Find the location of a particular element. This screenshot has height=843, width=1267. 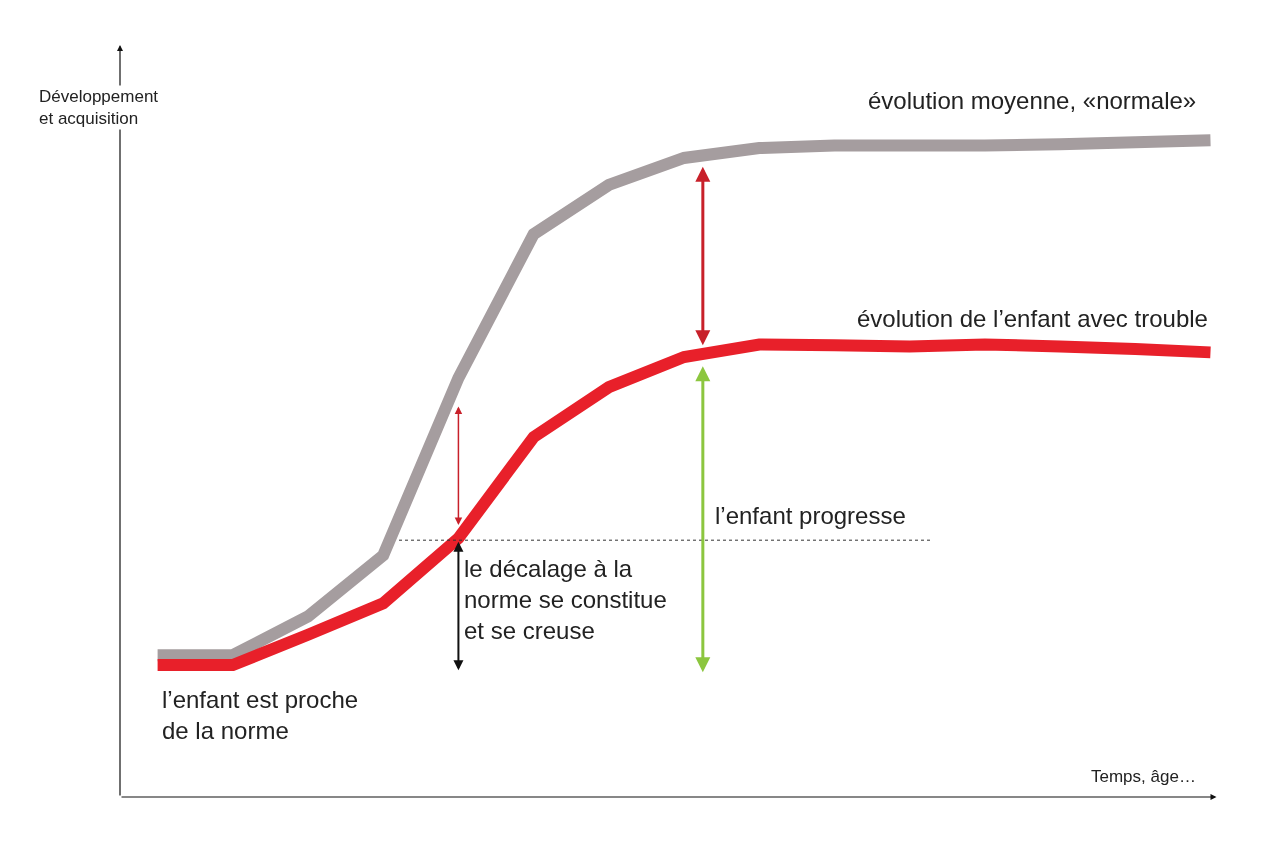

annotation: le décalage à la norme se constitue et se creuse is located at coordinates (565, 600).